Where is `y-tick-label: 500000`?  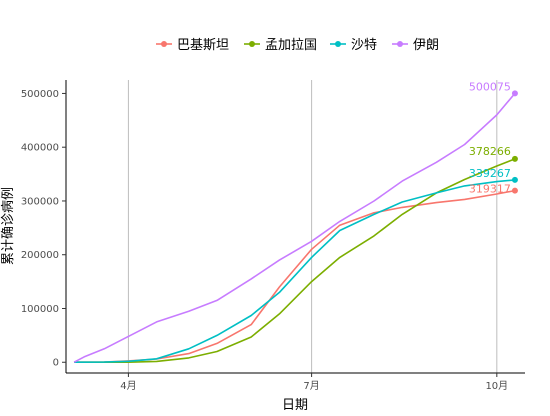 y-tick-label: 500000 is located at coordinates (40, 94).